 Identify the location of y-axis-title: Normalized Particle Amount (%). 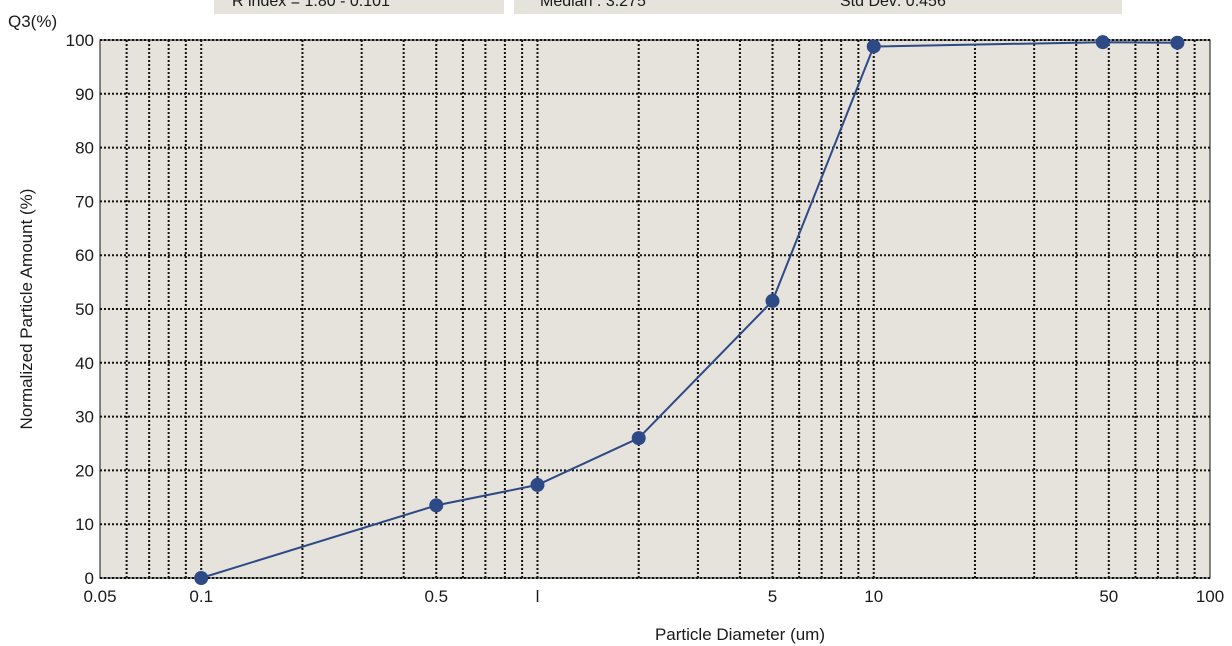
(26, 309).